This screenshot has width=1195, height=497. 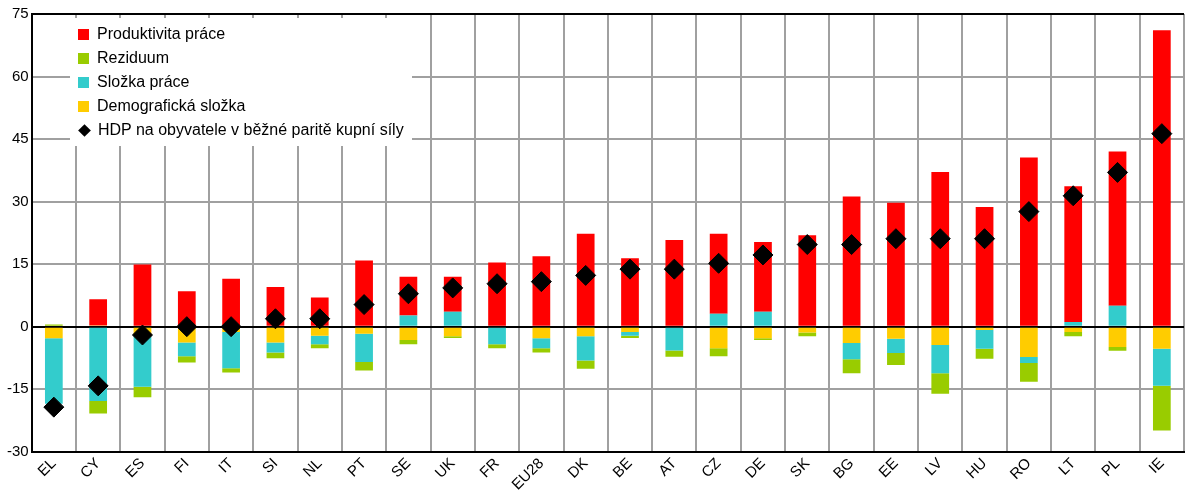 What do you see at coordinates (90, 467) in the screenshot?
I see `x-tick-label: CY` at bounding box center [90, 467].